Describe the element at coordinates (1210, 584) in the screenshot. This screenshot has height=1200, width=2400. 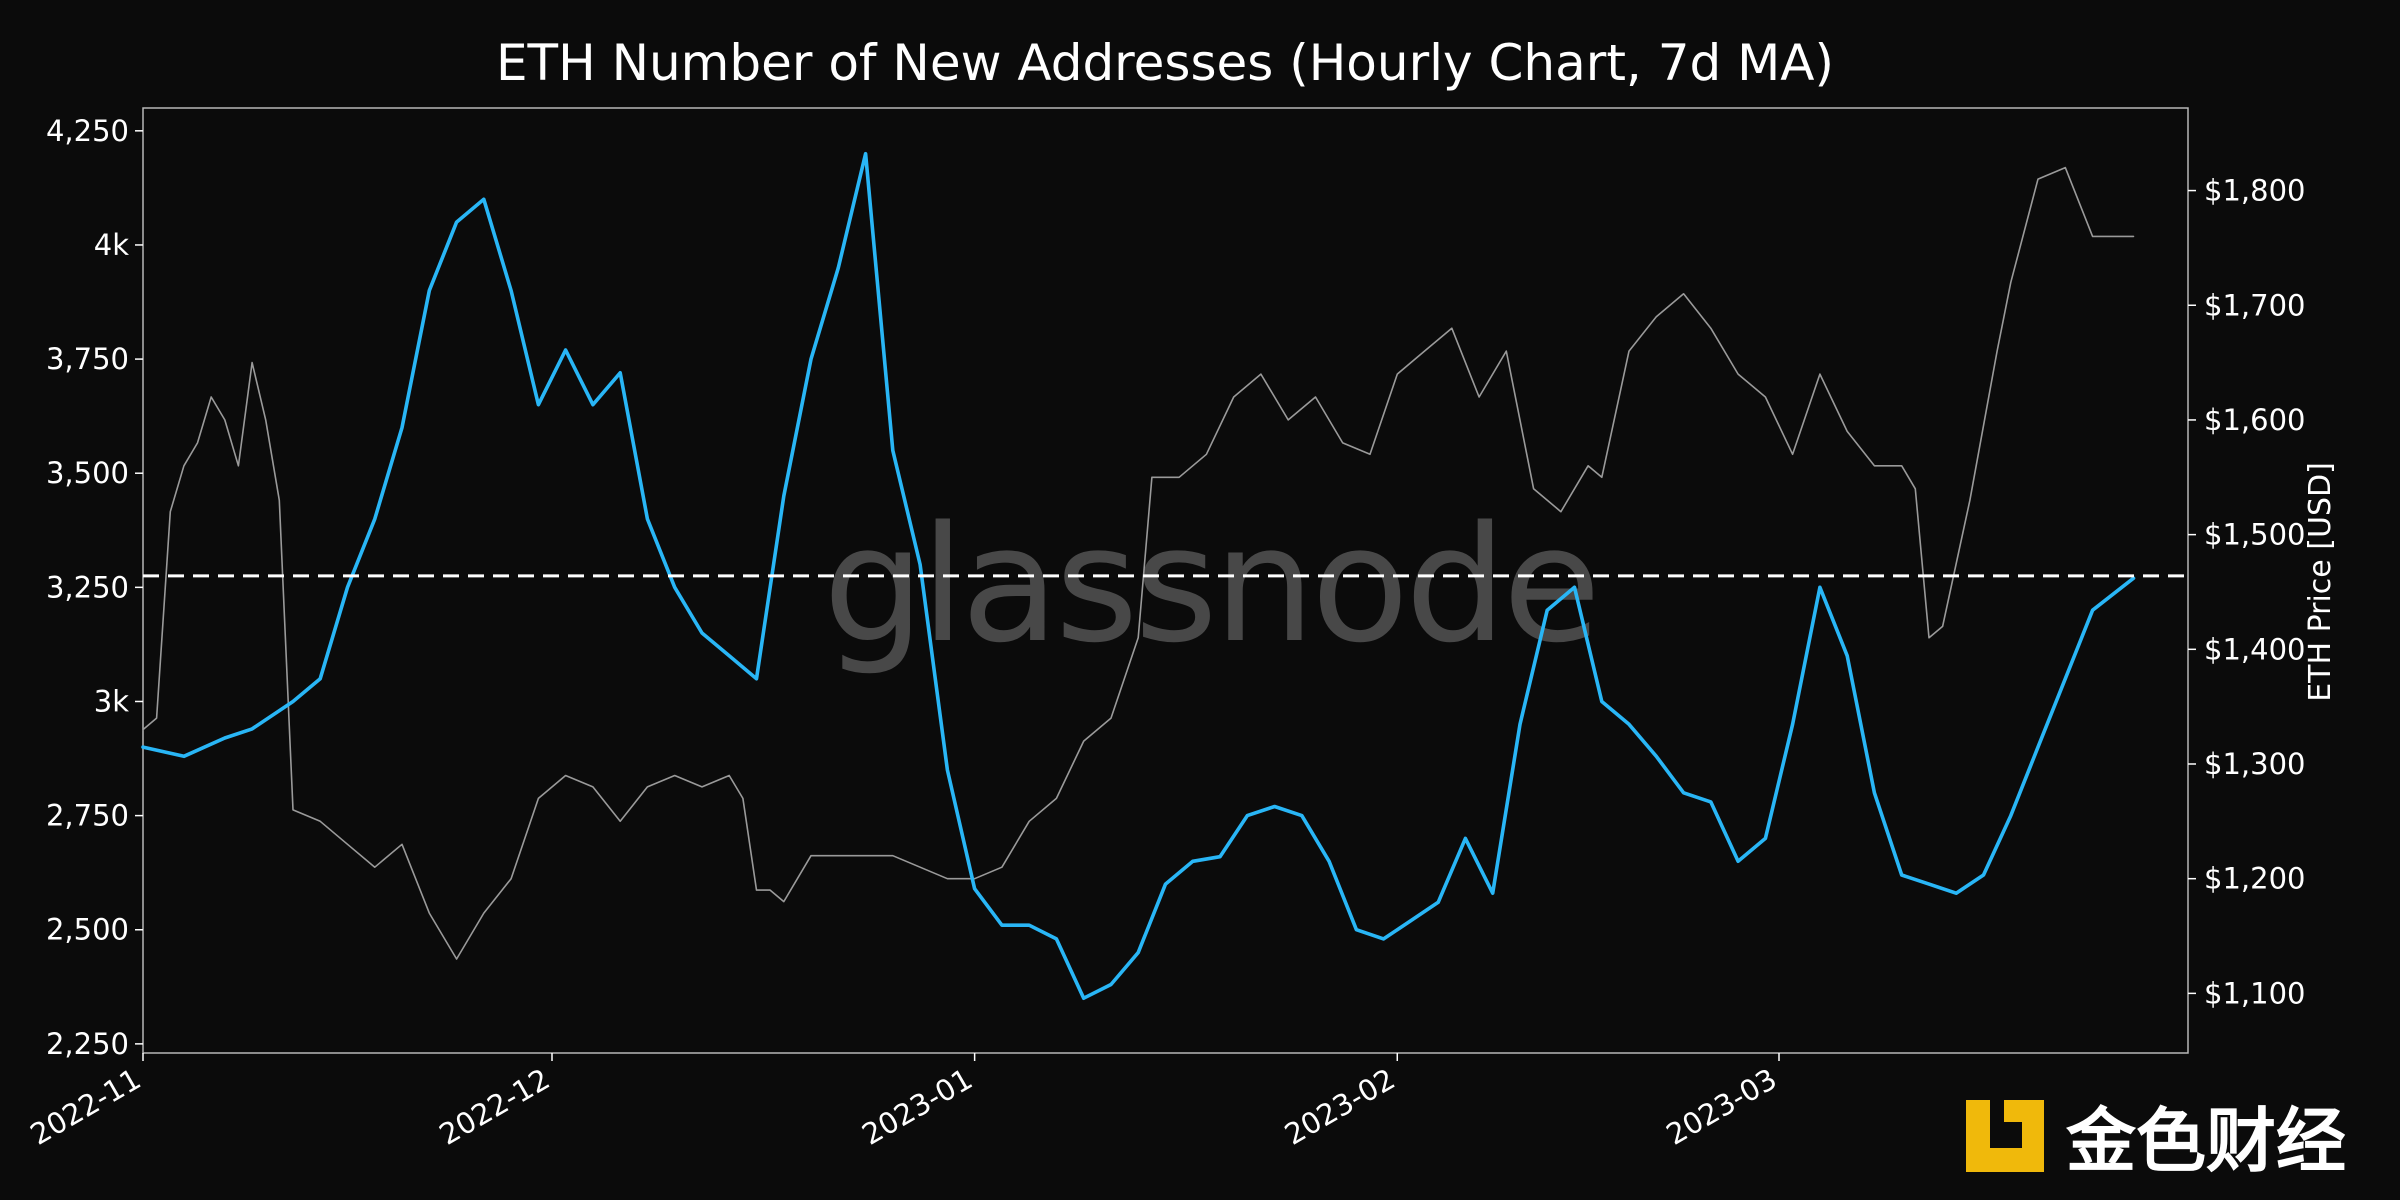
I see `glassnode-watermark: glassnode` at that location.